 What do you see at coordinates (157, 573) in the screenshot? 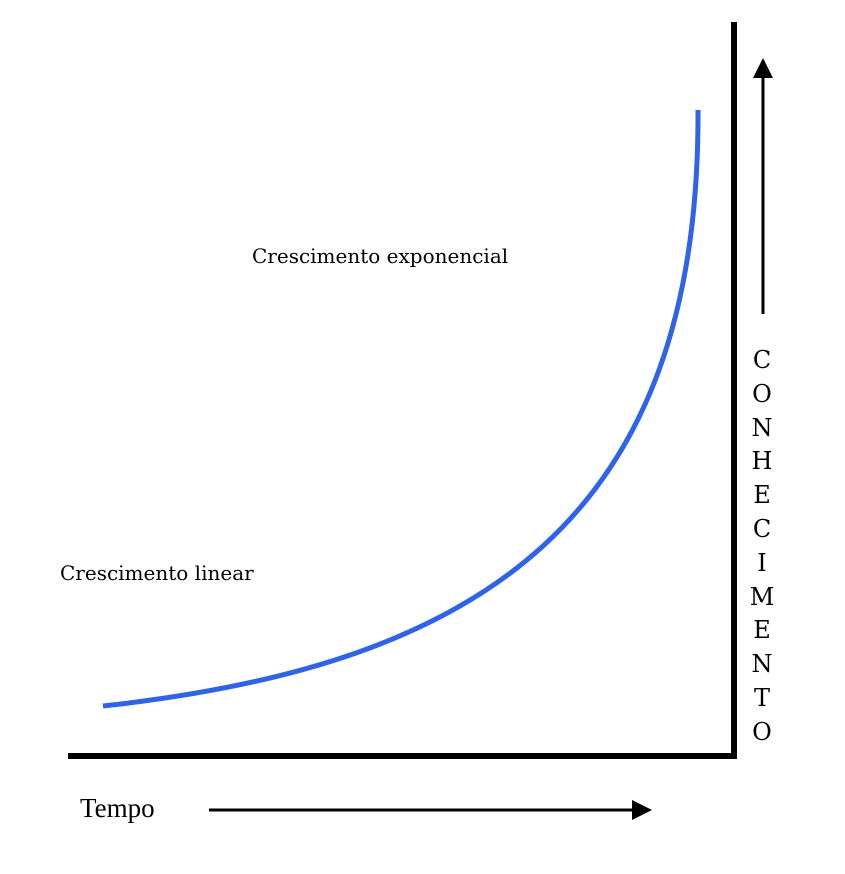
I see `linear-growth-label: Crescimento linear` at bounding box center [157, 573].